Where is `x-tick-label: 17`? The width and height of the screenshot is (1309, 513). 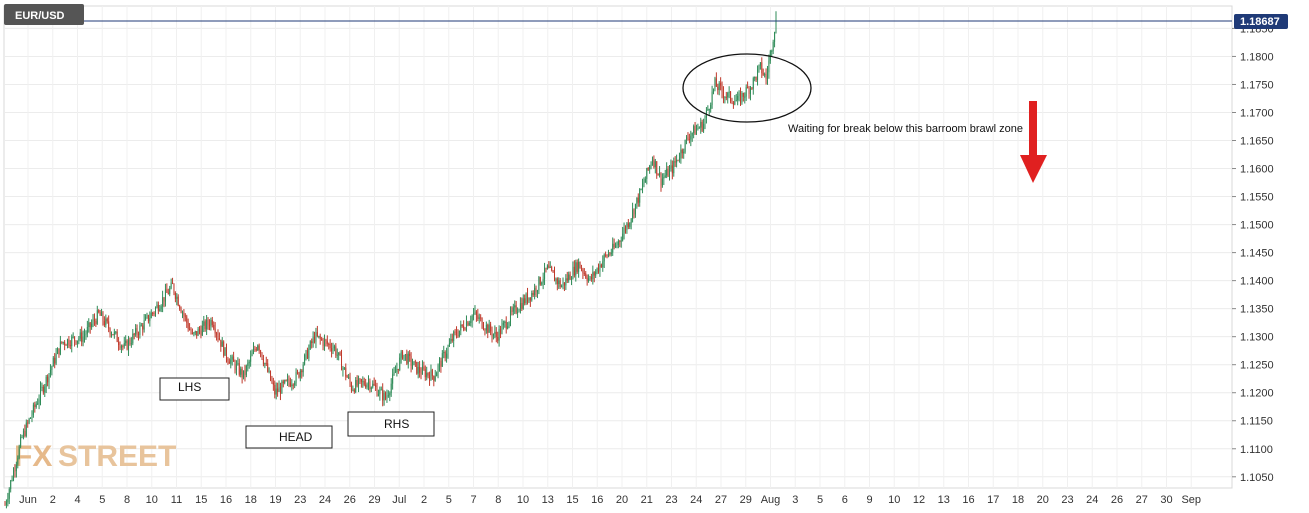 x-tick-label: 17 is located at coordinates (993, 500).